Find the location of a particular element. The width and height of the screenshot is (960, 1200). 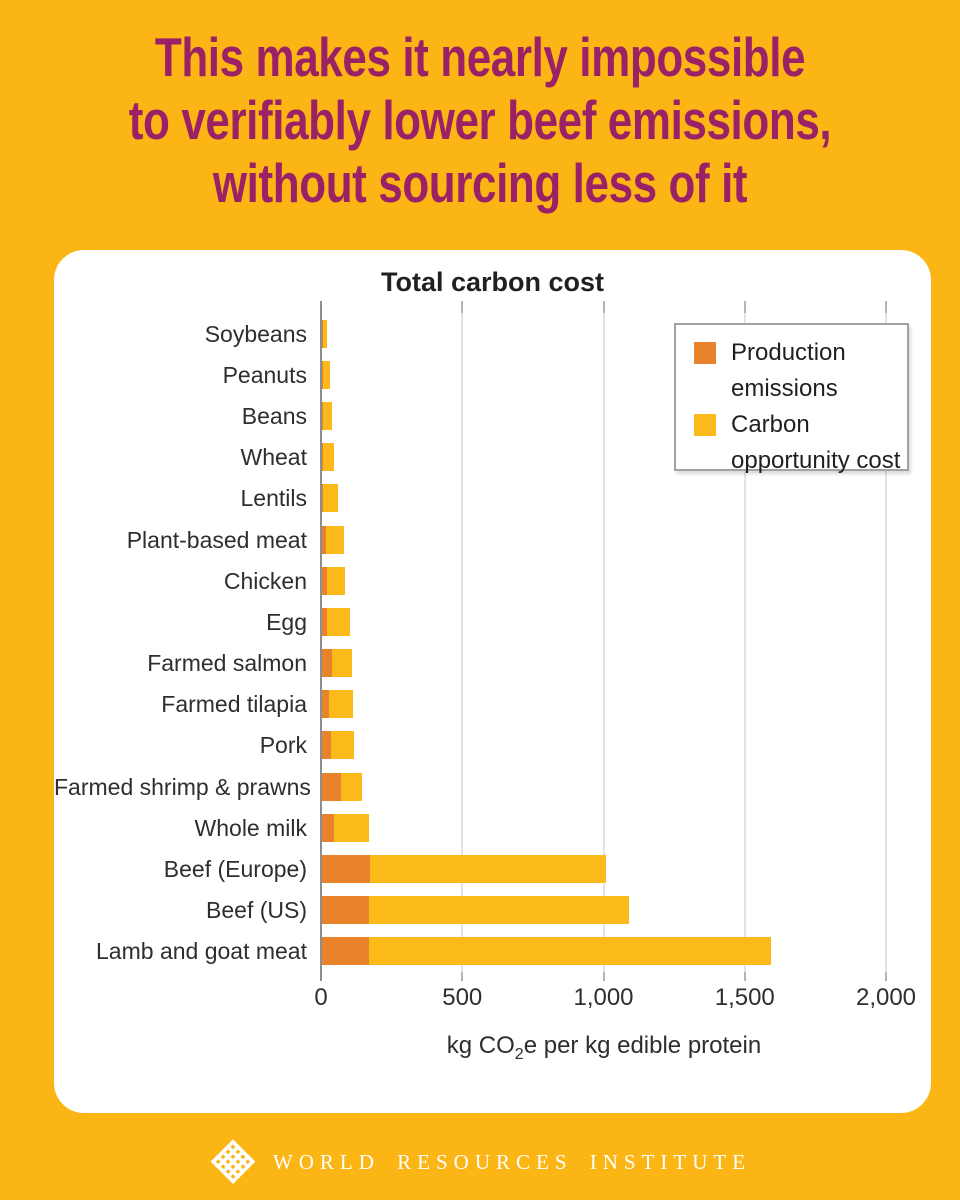

x-tick-label: 1,500 is located at coordinates (744, 997).